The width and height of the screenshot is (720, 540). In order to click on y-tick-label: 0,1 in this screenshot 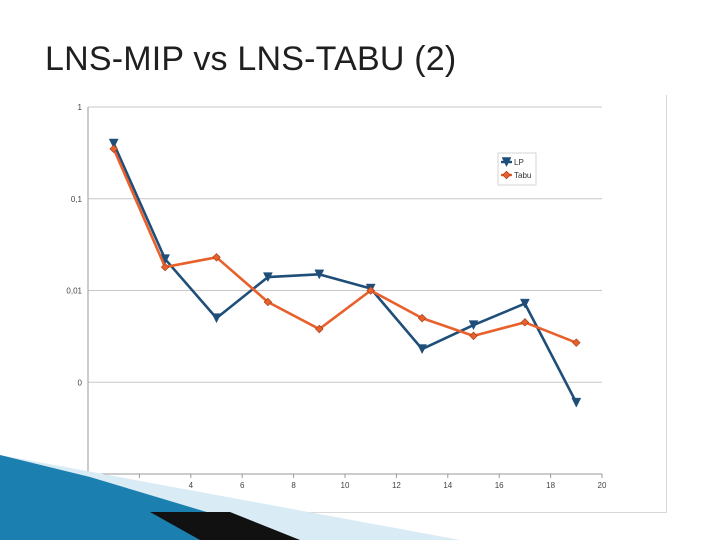, I will do `click(77, 199)`.